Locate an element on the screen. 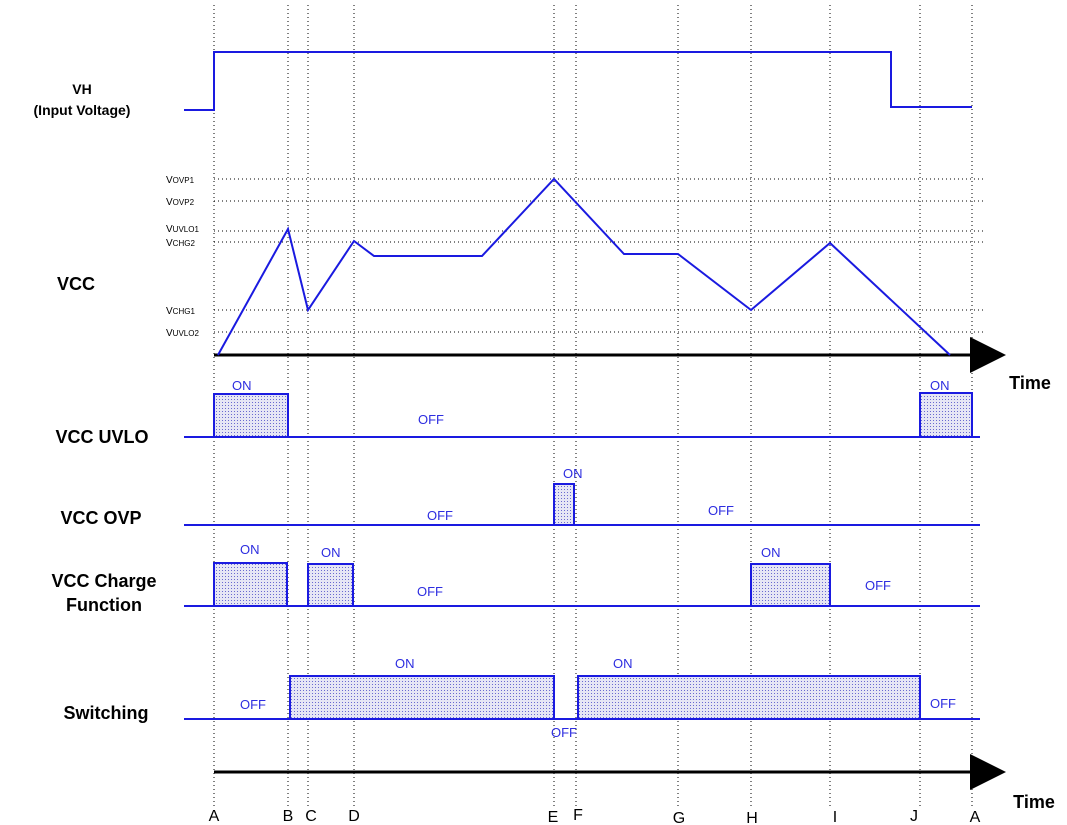 The width and height of the screenshot is (1067, 825). vcc-uvlo-waveform is located at coordinates (582, 415).